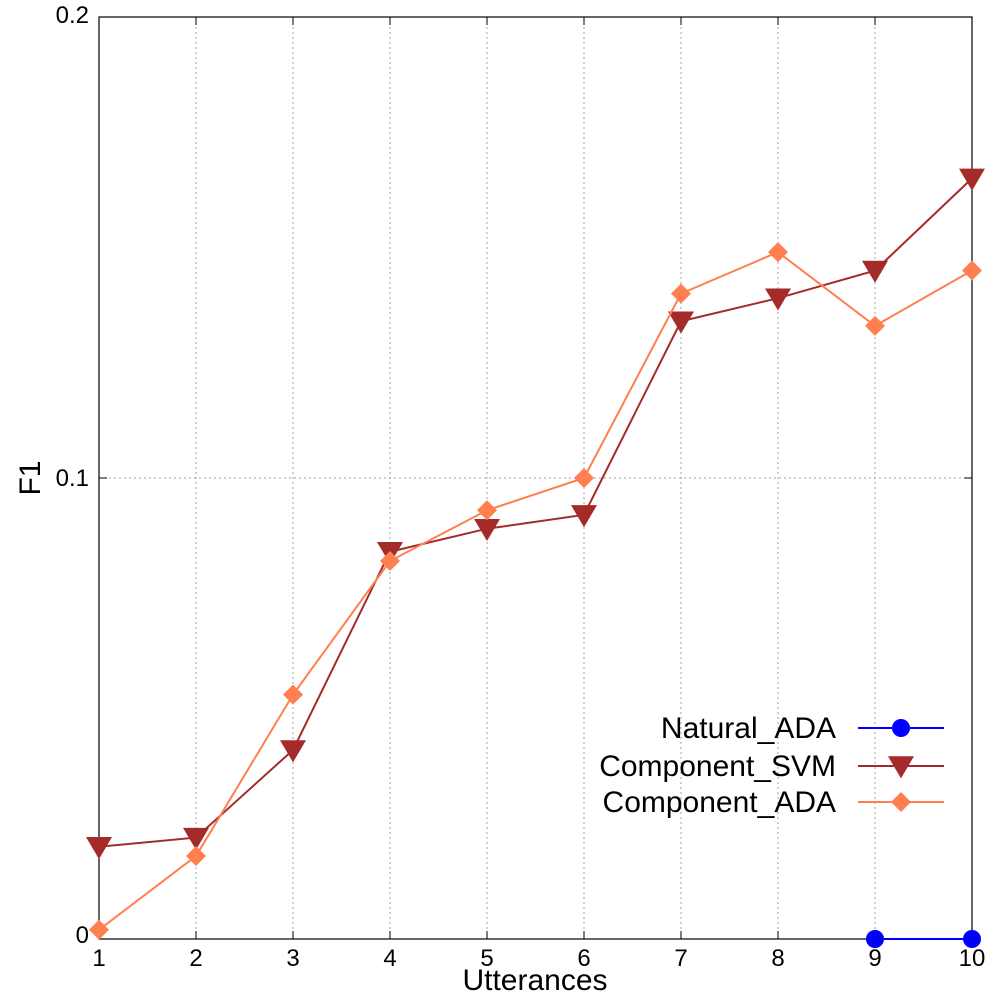  Describe the element at coordinates (583, 958) in the screenshot. I see `x-tick-label: 6` at that location.